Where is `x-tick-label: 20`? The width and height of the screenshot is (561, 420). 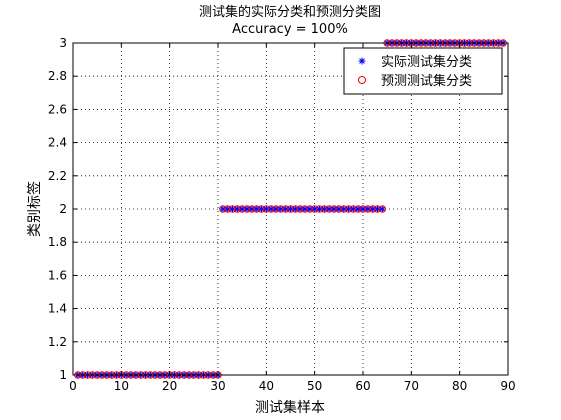 x-tick-label: 20 is located at coordinates (169, 386).